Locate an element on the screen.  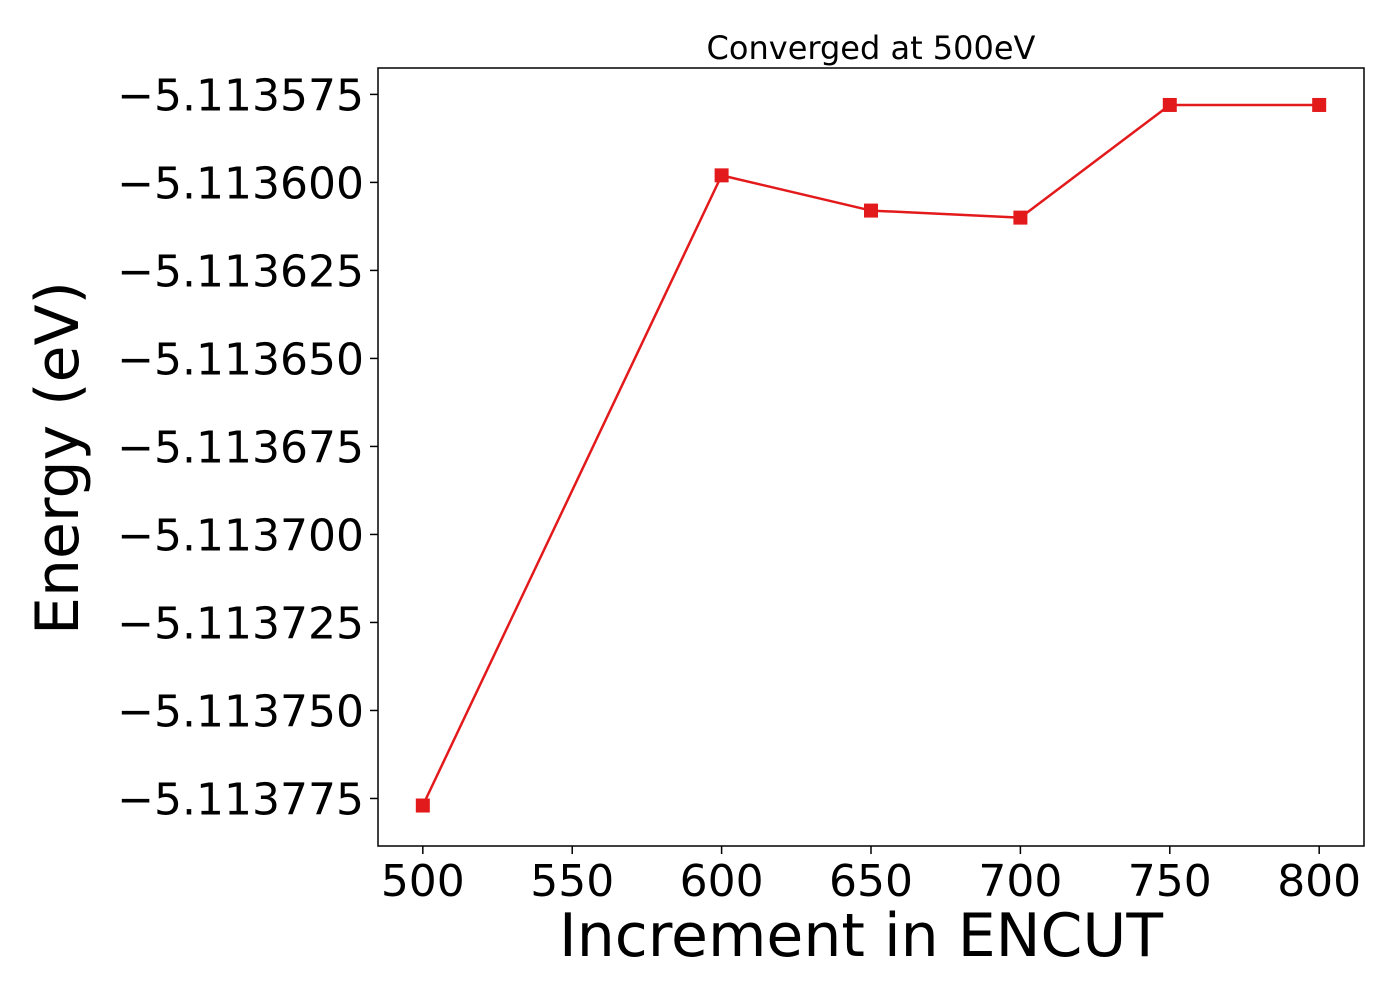
y-tick-label: −5.113575 is located at coordinates (240, 95).